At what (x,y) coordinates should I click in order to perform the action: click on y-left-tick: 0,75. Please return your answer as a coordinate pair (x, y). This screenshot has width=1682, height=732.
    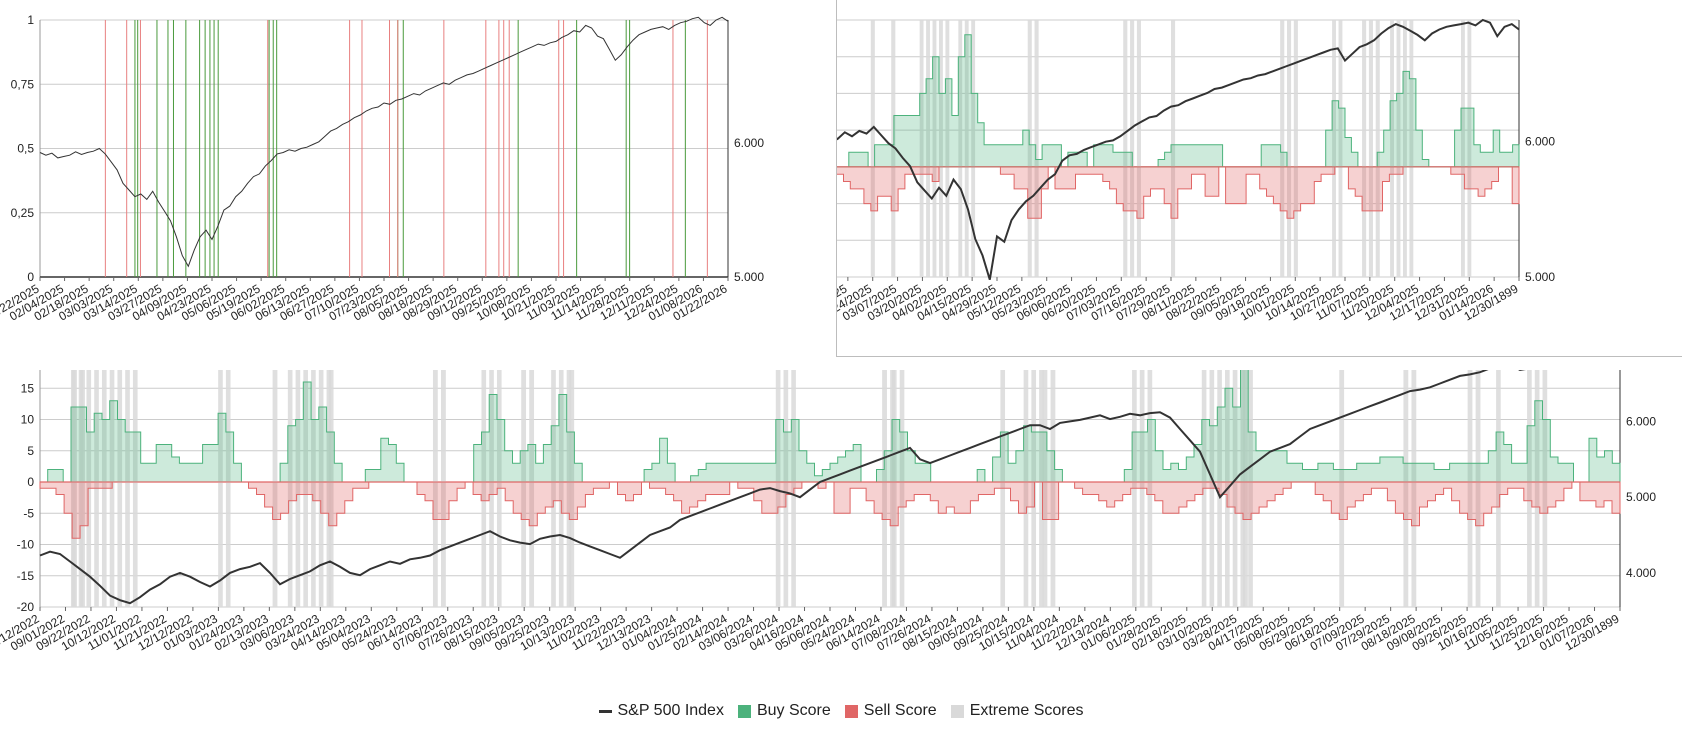
    Looking at the image, I should click on (23, 84).